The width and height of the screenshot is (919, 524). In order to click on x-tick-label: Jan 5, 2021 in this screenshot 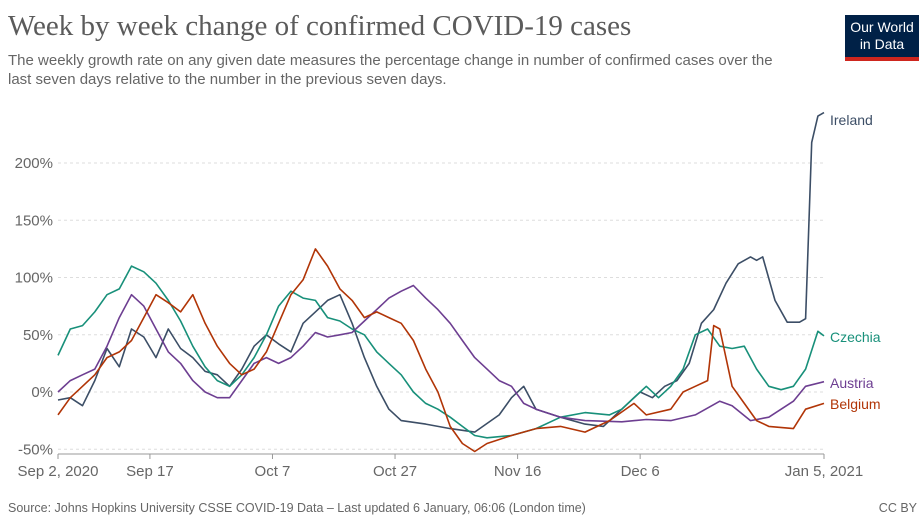, I will do `click(824, 471)`.